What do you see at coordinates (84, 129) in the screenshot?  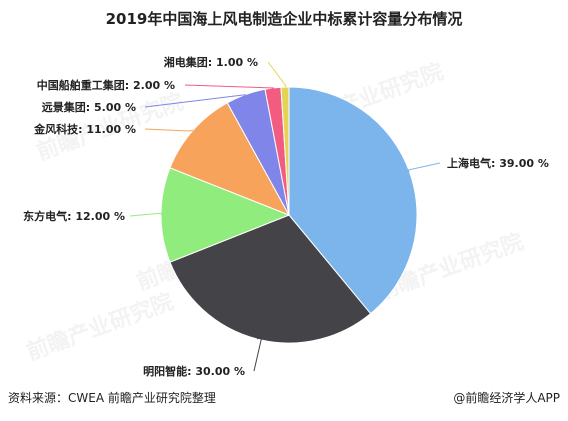 I see `slice-label: 金风科技: 11.00 %` at bounding box center [84, 129].